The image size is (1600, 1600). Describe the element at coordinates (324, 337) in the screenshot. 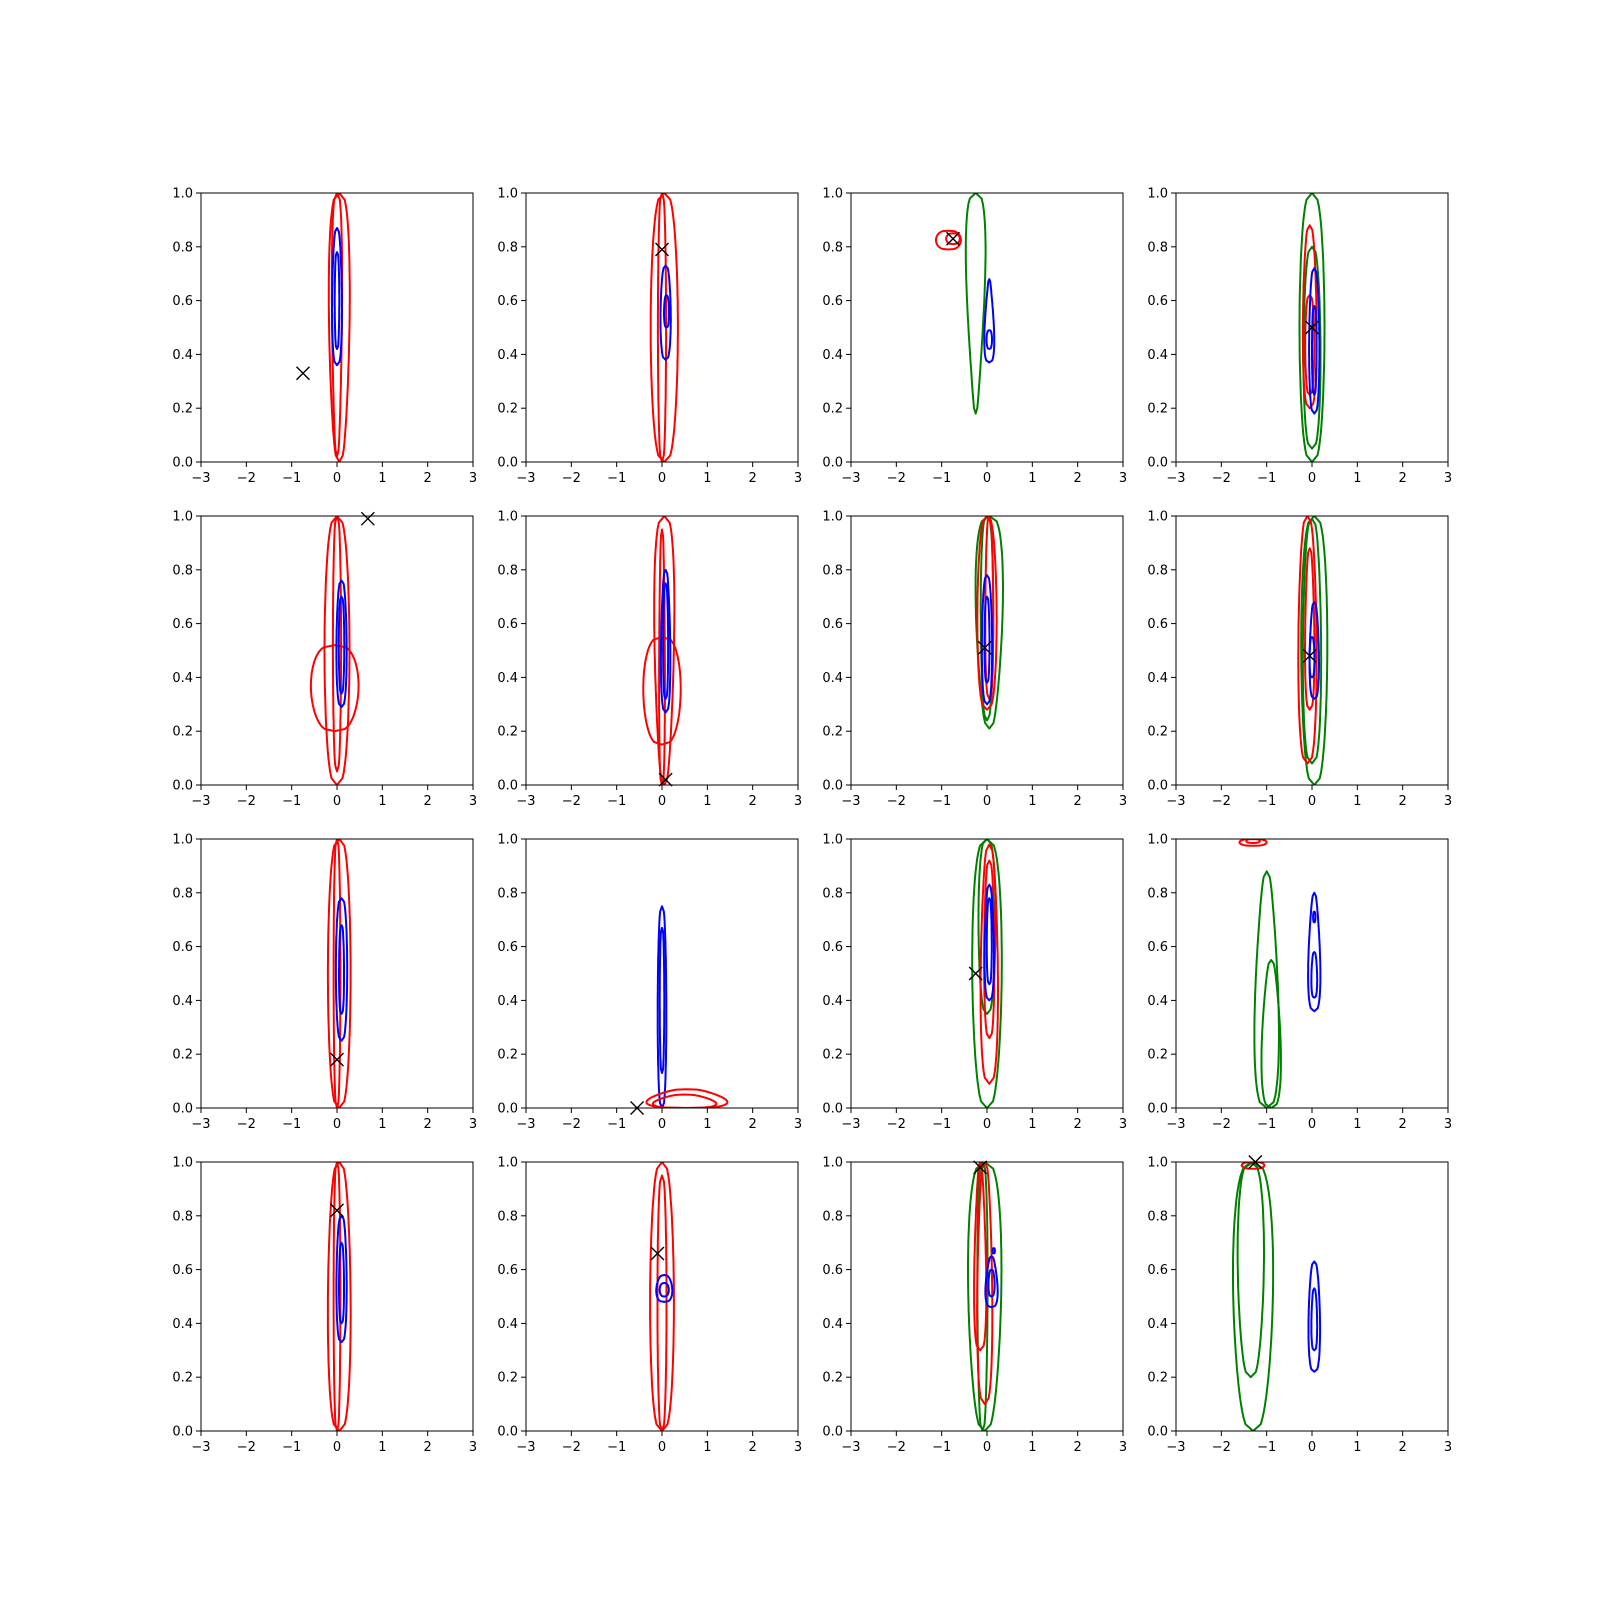

I see `panel-1-1: −3 −2 −1 0 1 2 3 0.0 0.2 0.4 0.6 0.8 1.0` at that location.